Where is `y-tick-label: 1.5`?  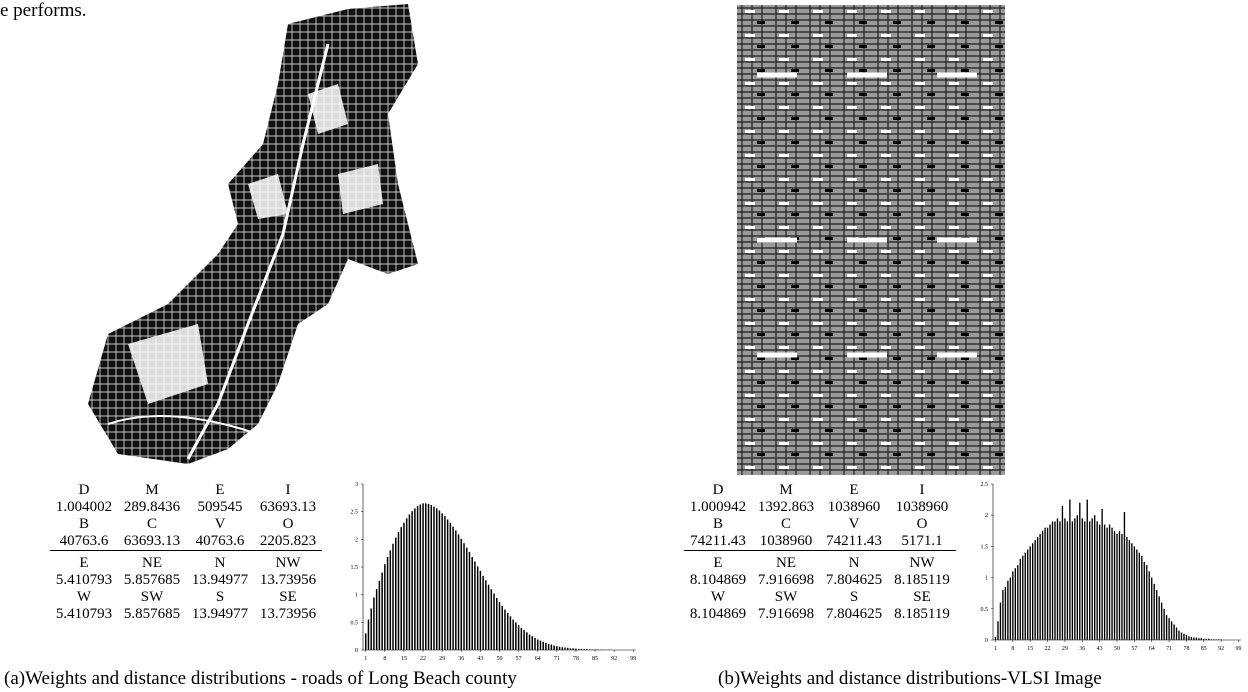
y-tick-label: 1.5 is located at coordinates (355, 568).